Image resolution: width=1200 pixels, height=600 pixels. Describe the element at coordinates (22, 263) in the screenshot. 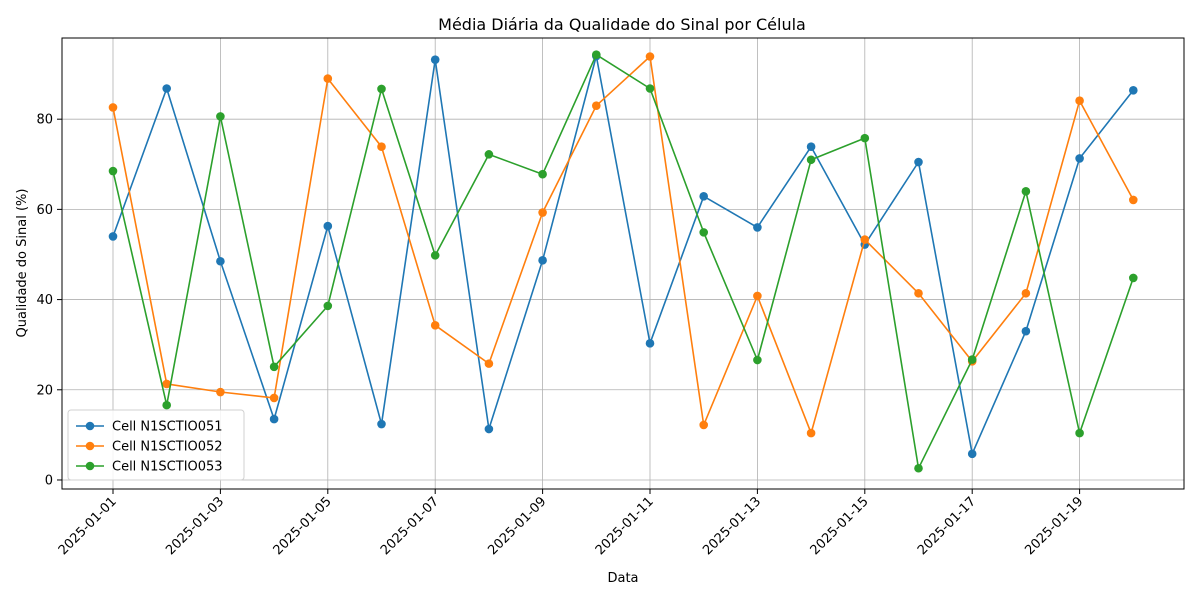

I see `y-axis-label: Qualidade do Sinal (%)` at that location.